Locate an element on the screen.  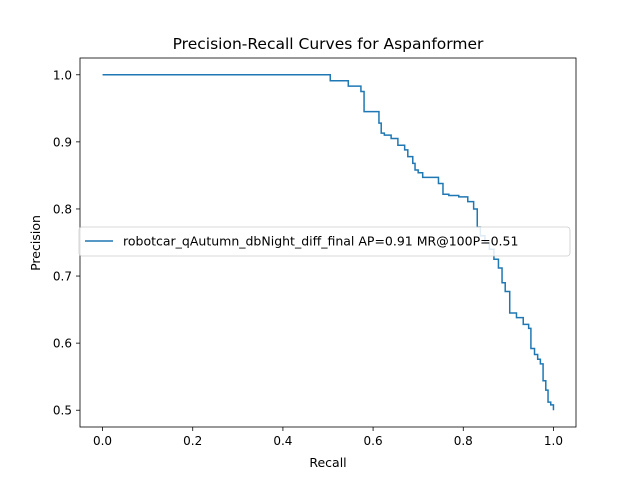
x-tick-label: 0.4 is located at coordinates (282, 441).